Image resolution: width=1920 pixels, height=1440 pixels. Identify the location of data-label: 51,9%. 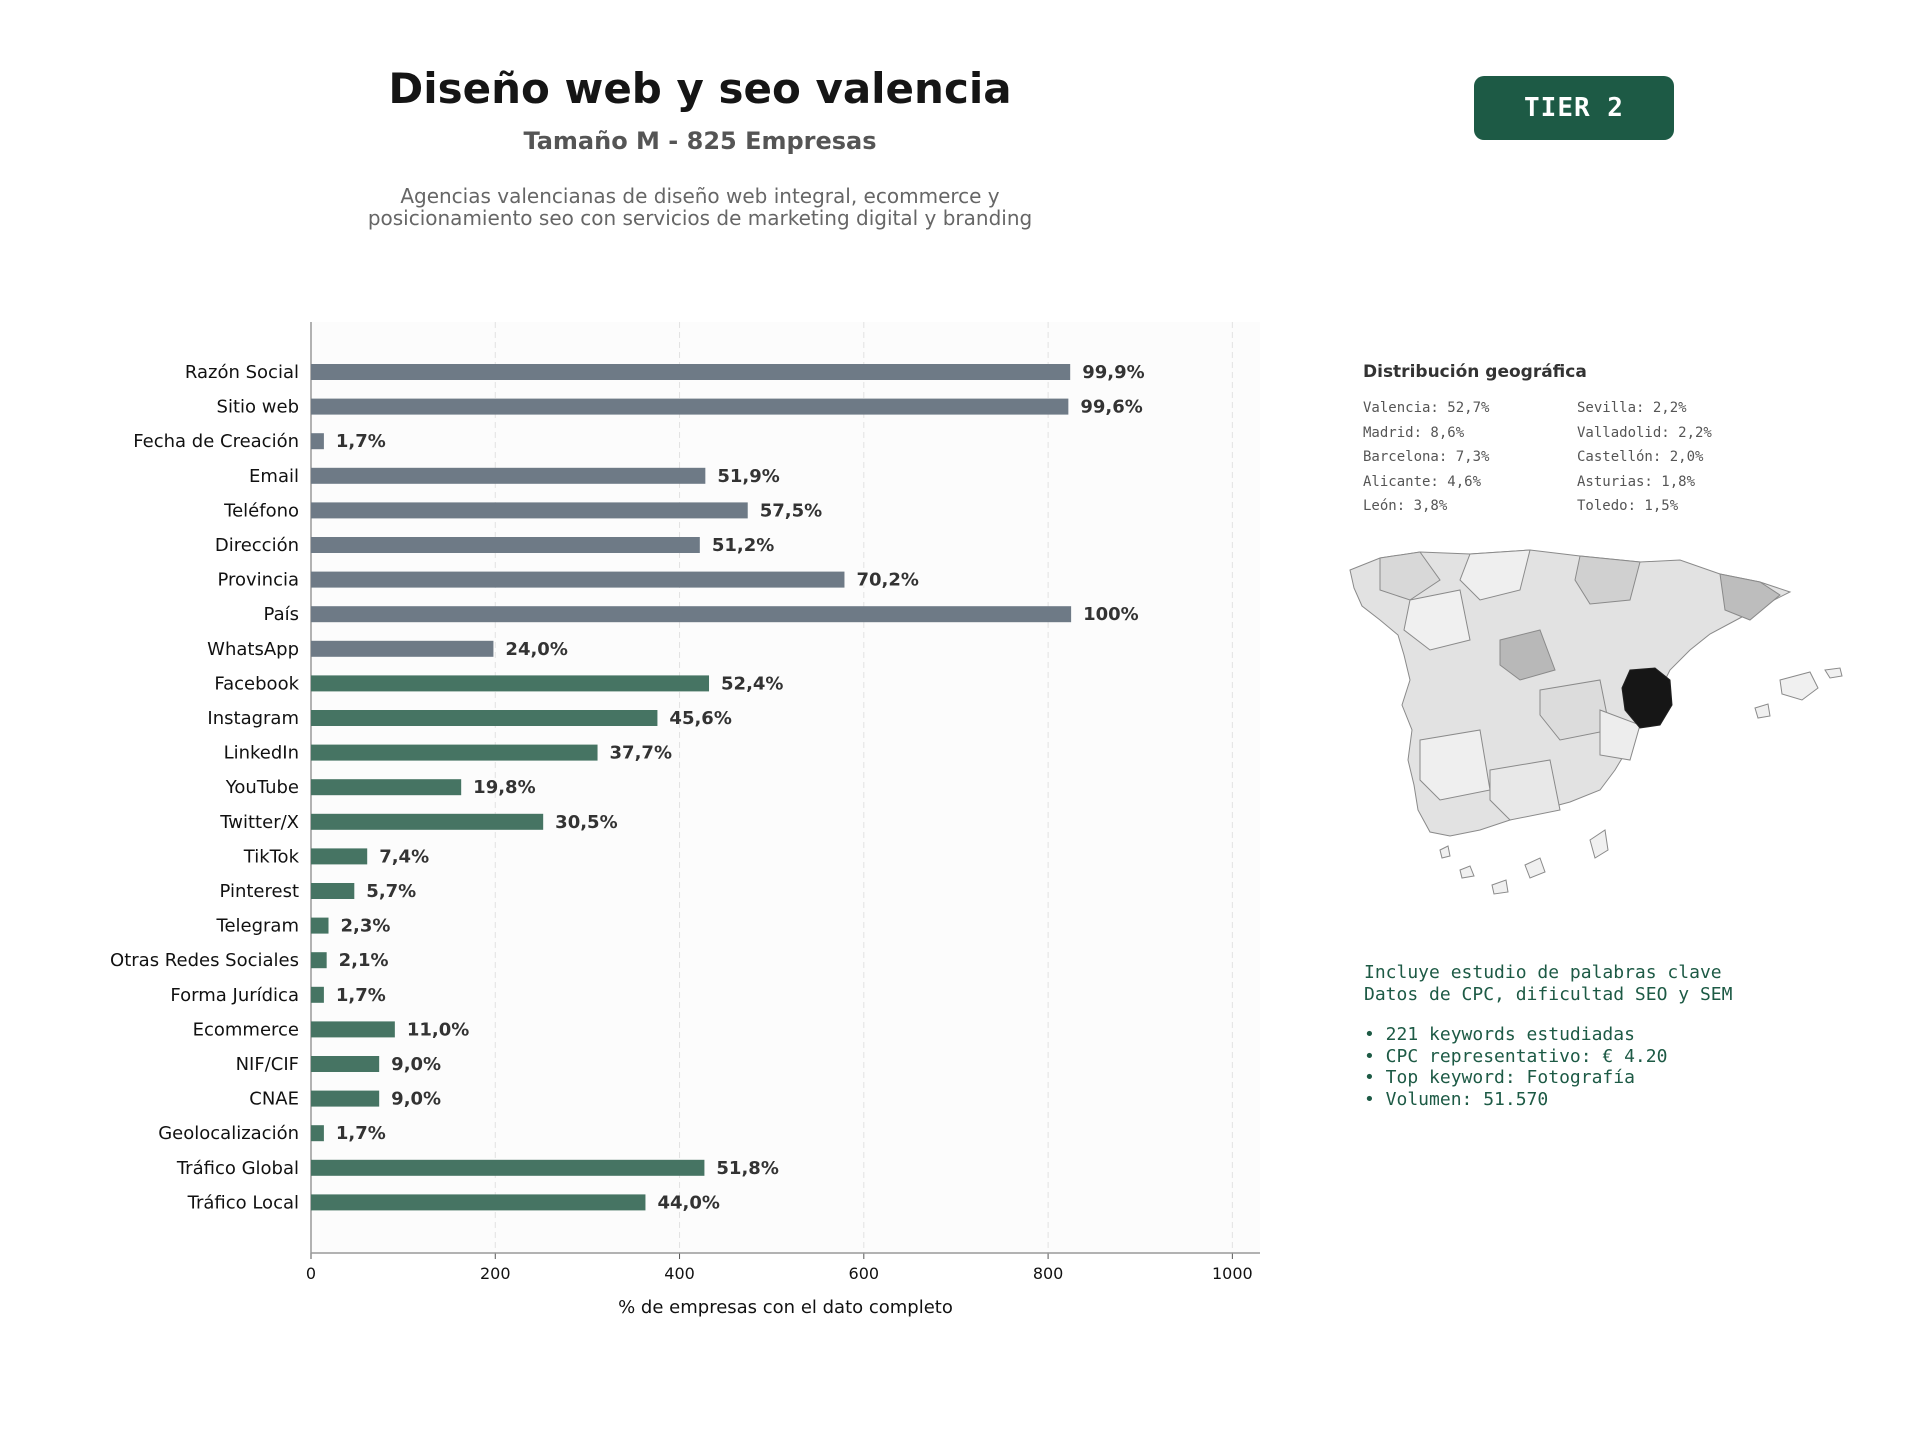
(748, 476).